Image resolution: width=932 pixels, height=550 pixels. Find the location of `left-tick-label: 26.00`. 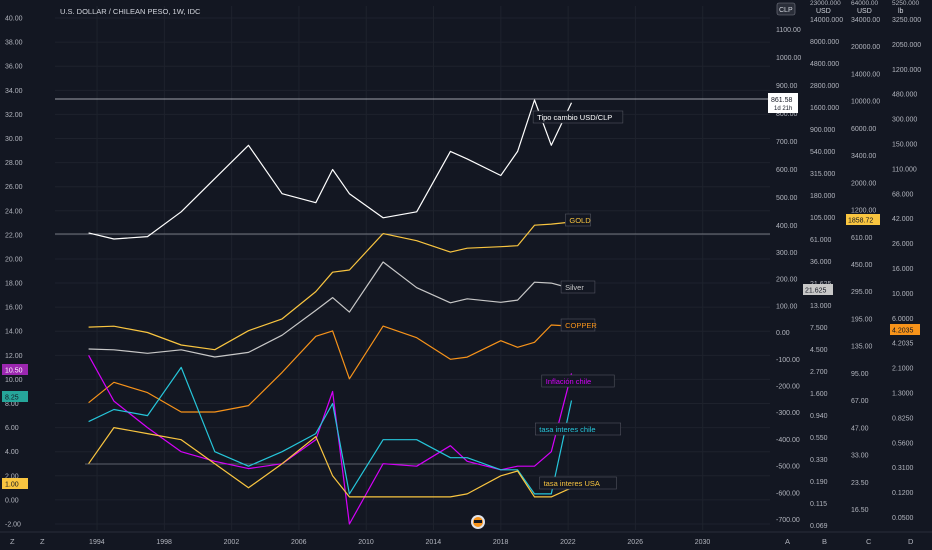

left-tick-label: 26.00 is located at coordinates (14, 187).